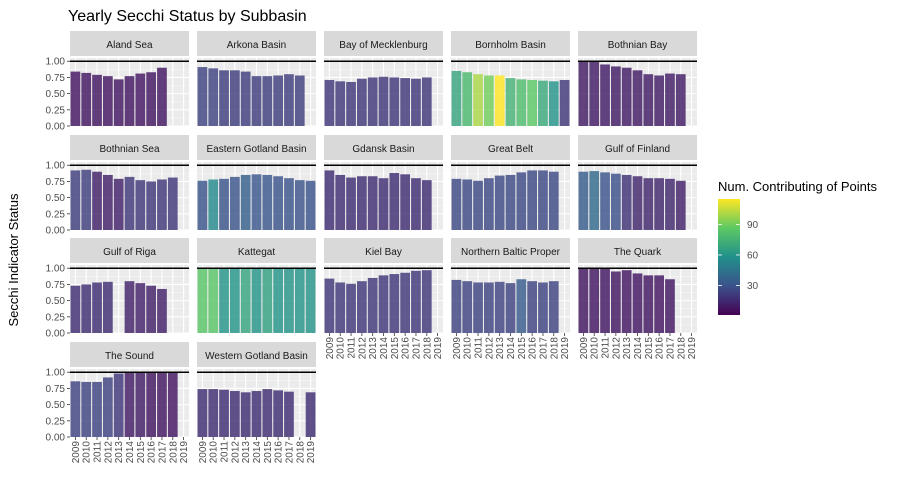 The width and height of the screenshot is (912, 480). Describe the element at coordinates (56, 421) in the screenshot. I see `y-tick-label: 0.25` at that location.